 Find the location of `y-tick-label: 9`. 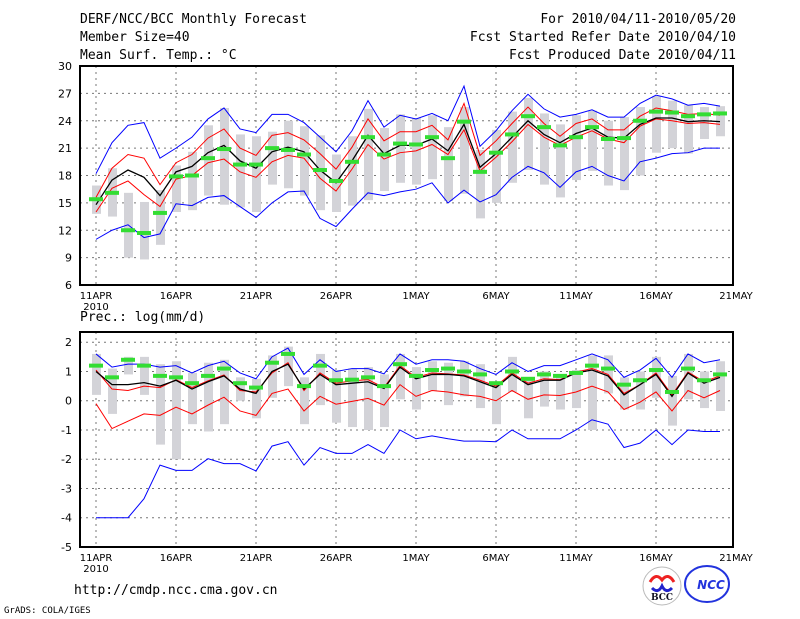

y-tick-label: 9 is located at coordinates (68, 258).